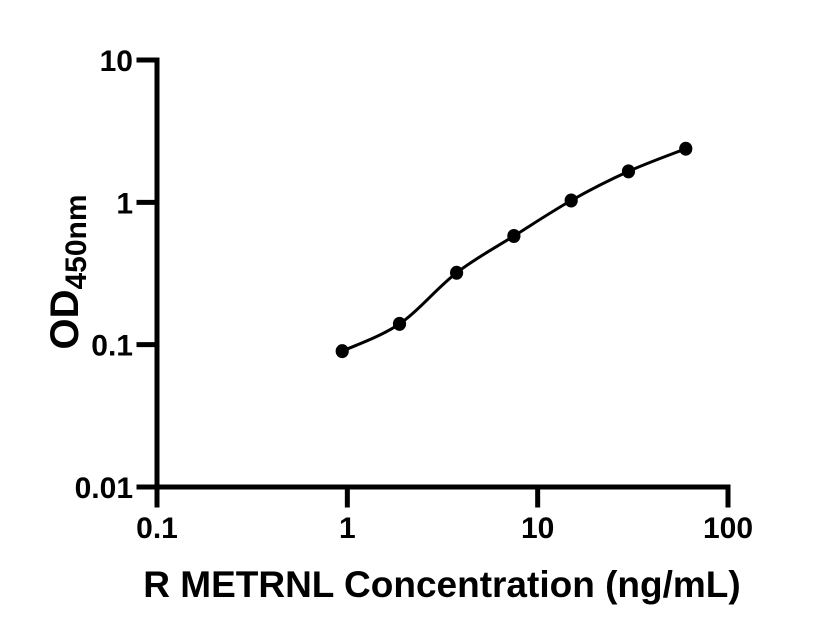  Describe the element at coordinates (347, 528) in the screenshot. I see `x-tick-label: 1` at that location.